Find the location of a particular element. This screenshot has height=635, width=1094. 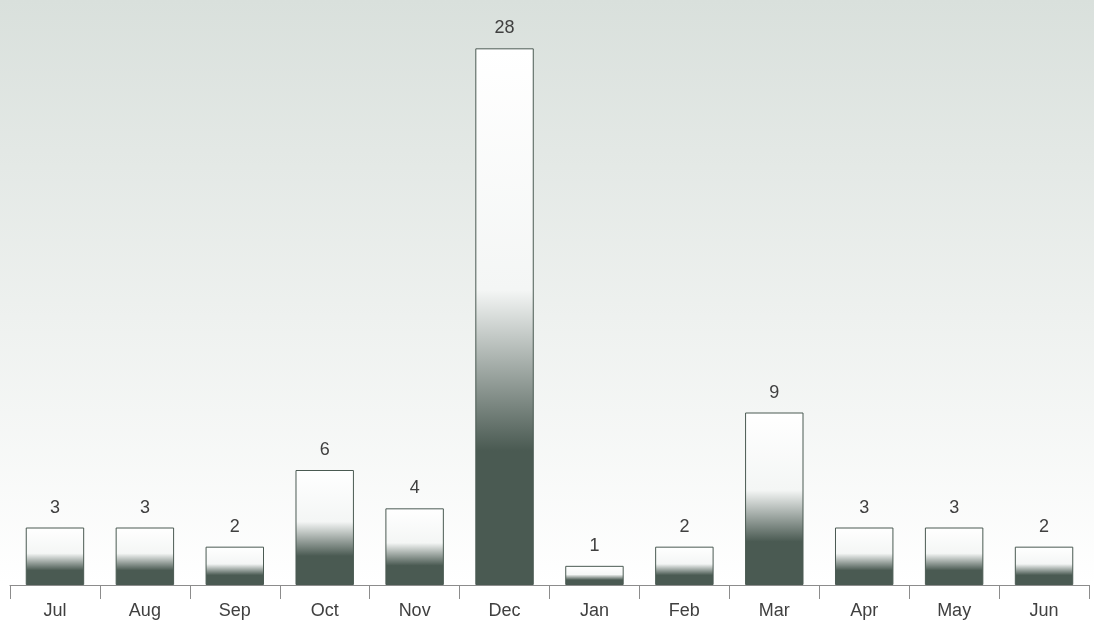

x-tick-label: Feb is located at coordinates (684, 610).